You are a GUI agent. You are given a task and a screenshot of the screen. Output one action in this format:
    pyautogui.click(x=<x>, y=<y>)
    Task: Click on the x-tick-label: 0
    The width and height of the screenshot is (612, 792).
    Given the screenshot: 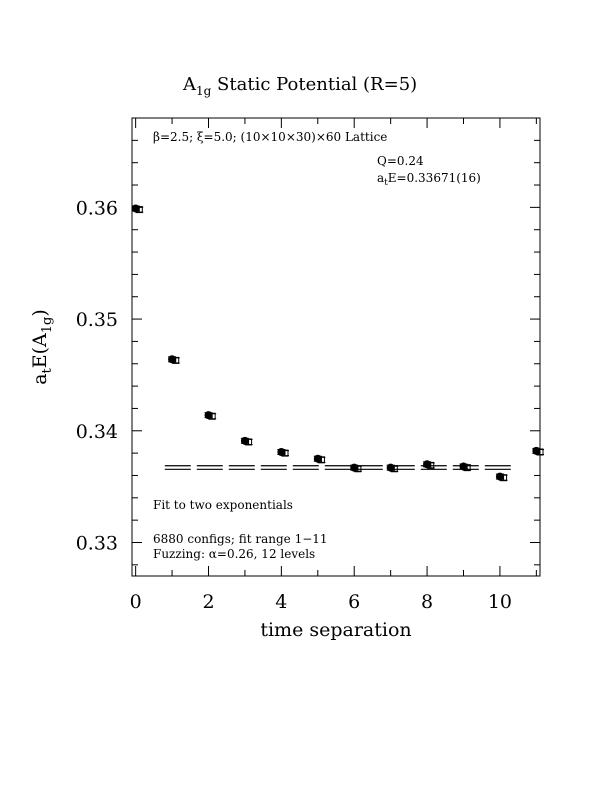 What is the action you would take?
    pyautogui.click(x=136, y=602)
    